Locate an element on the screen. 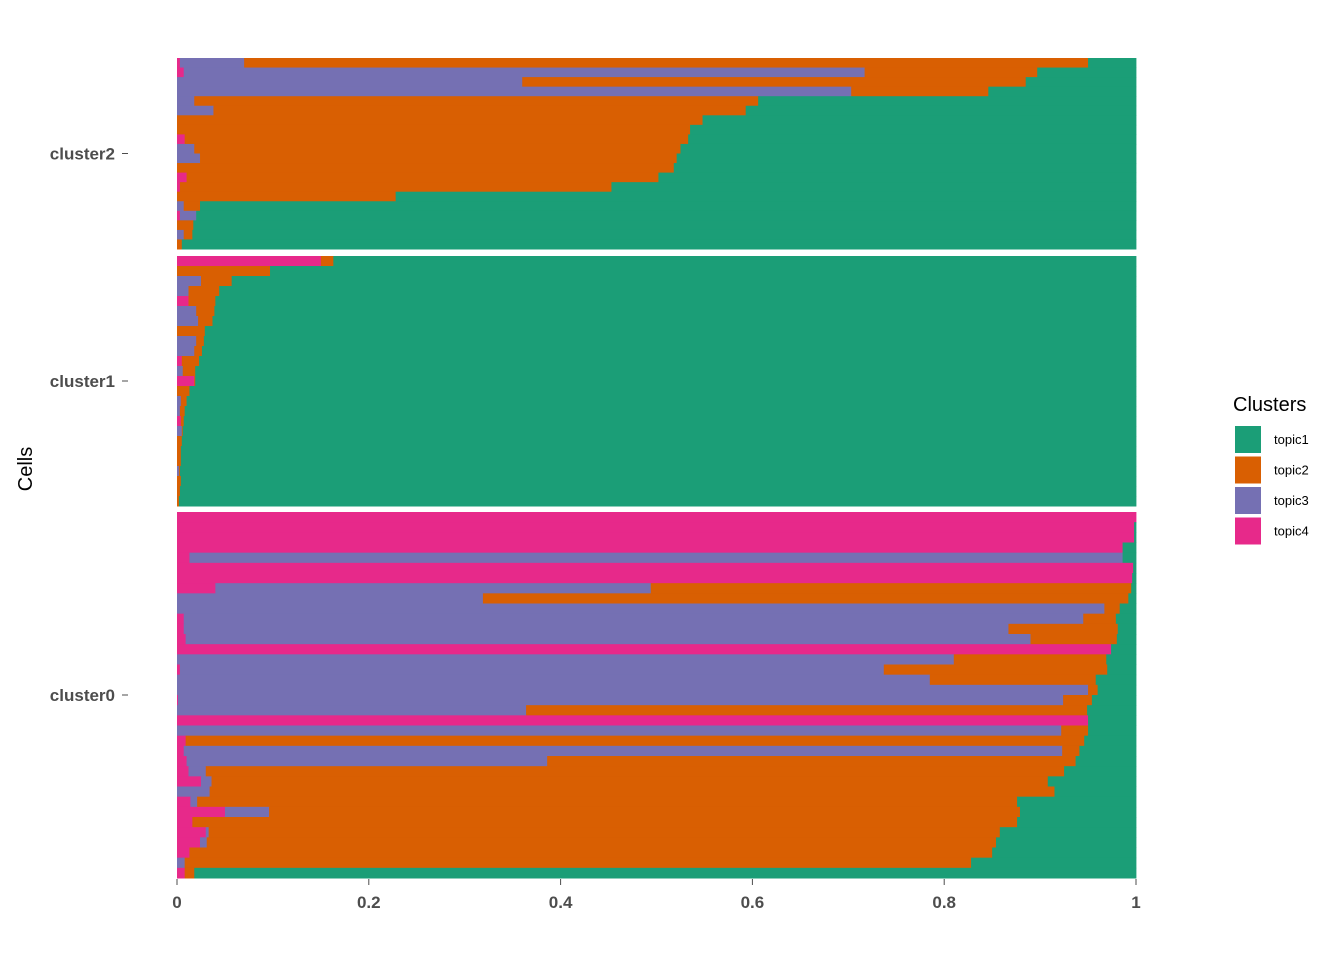 The height and width of the screenshot is (960, 1344). x-tick-label: 1 is located at coordinates (1135, 902).